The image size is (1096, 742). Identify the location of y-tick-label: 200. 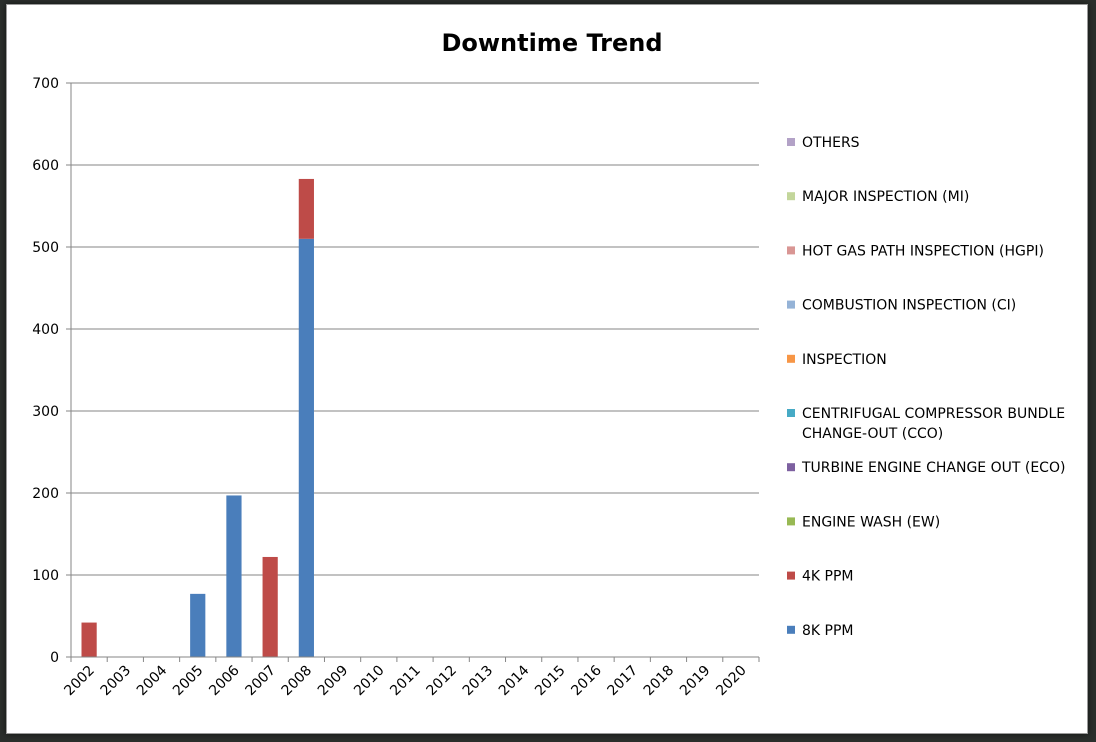
(45, 494).